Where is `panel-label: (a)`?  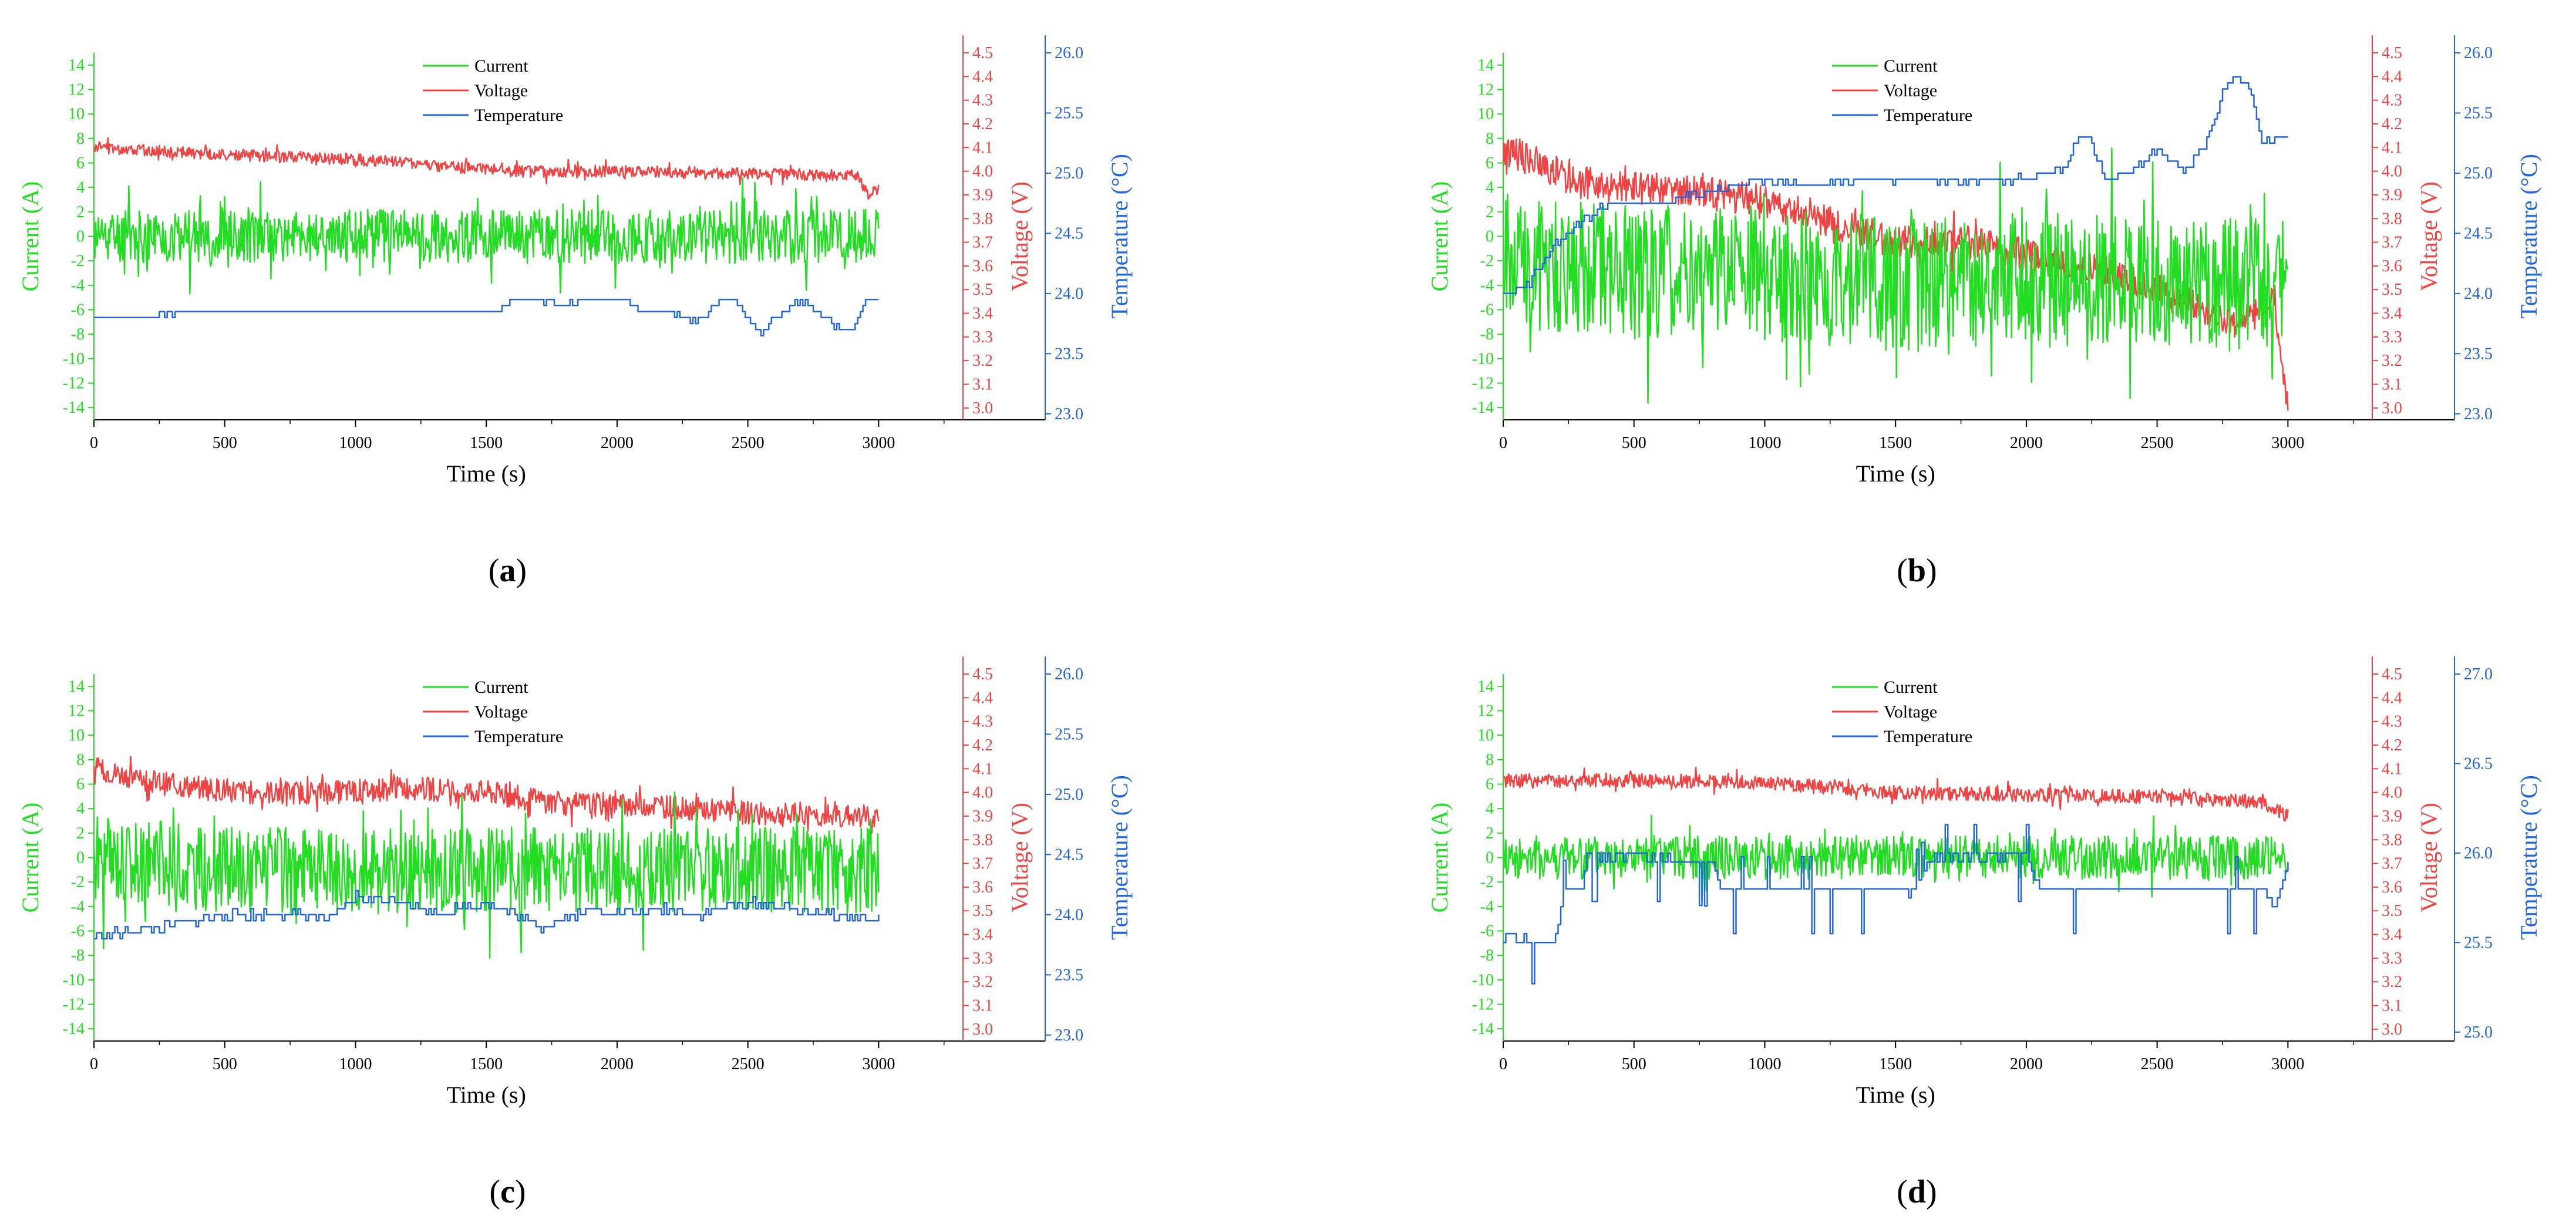 panel-label: (a) is located at coordinates (508, 571).